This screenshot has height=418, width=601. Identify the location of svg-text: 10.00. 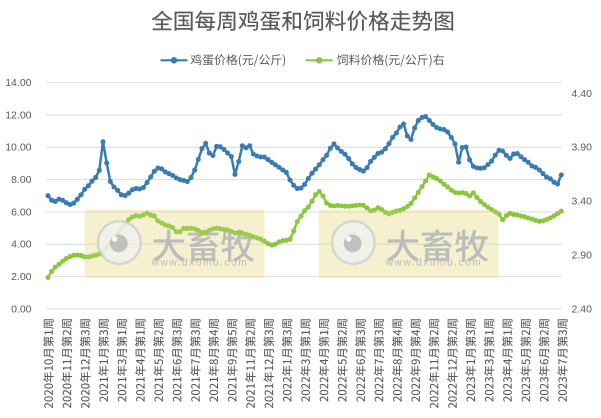
(18, 148).